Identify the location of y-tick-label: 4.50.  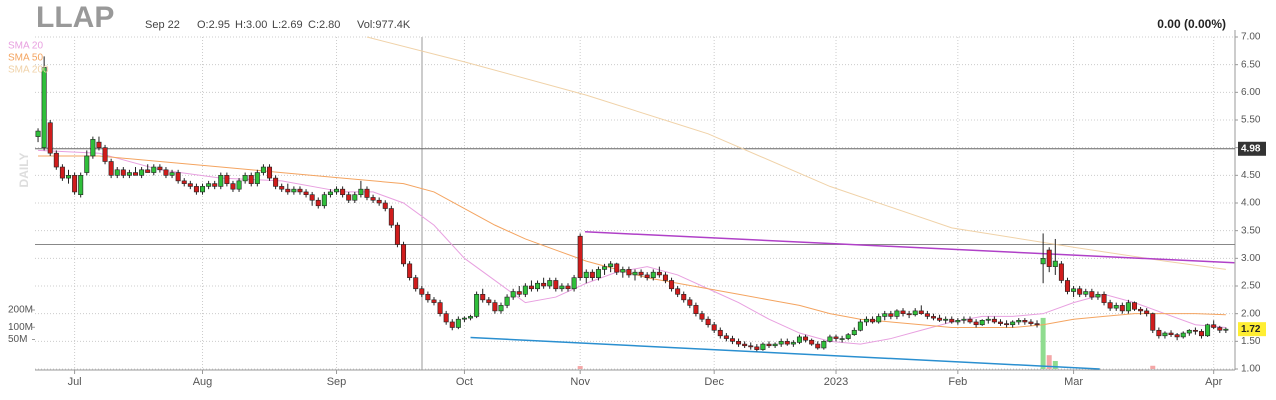
(1251, 175).